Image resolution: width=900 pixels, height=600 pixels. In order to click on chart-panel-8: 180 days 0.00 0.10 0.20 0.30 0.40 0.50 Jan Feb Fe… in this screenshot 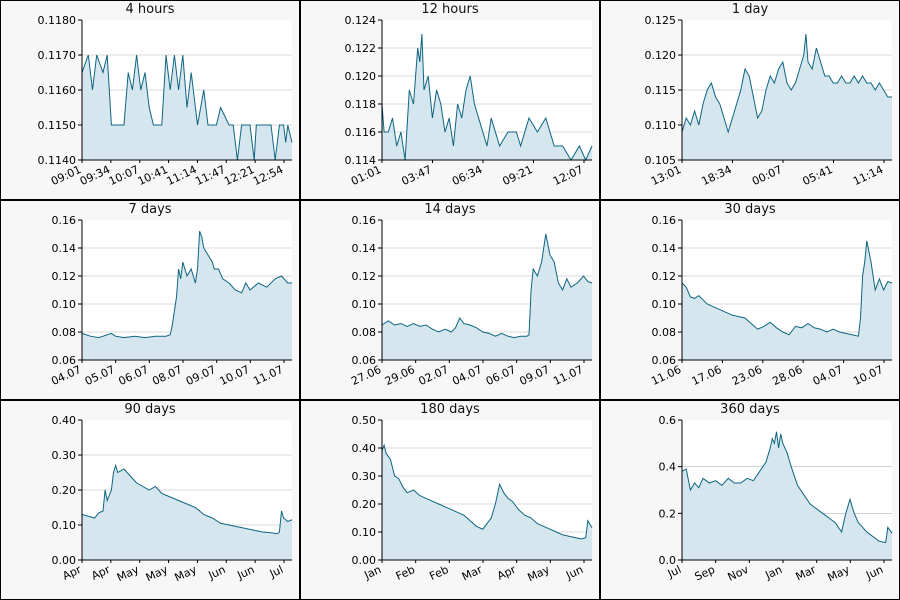, I will do `click(450, 500)`.